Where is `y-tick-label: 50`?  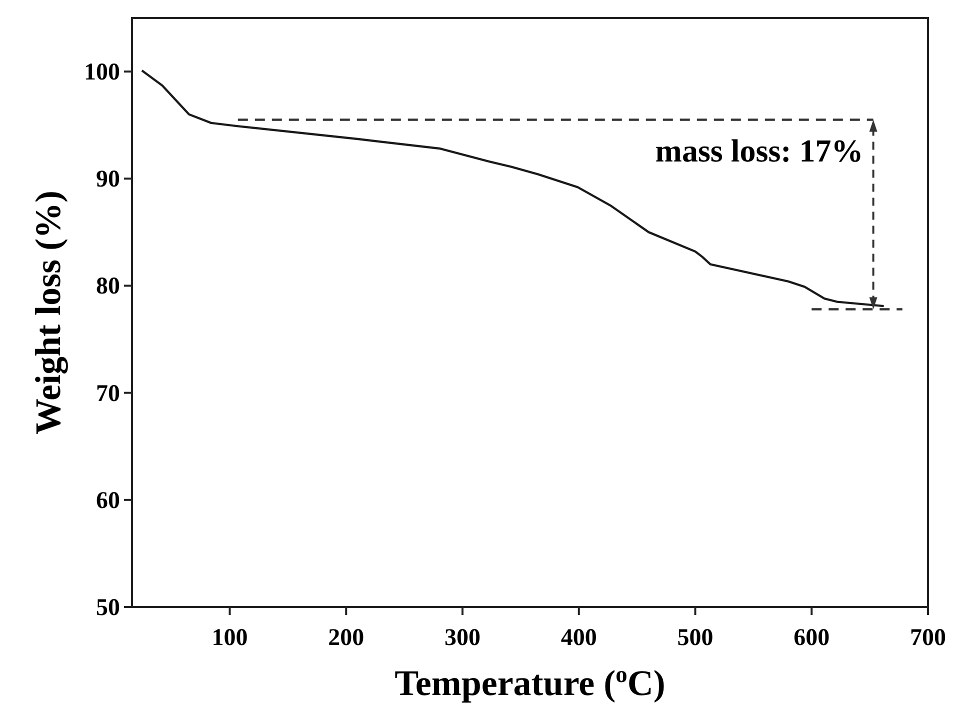 y-tick-label: 50 is located at coordinates (108, 608).